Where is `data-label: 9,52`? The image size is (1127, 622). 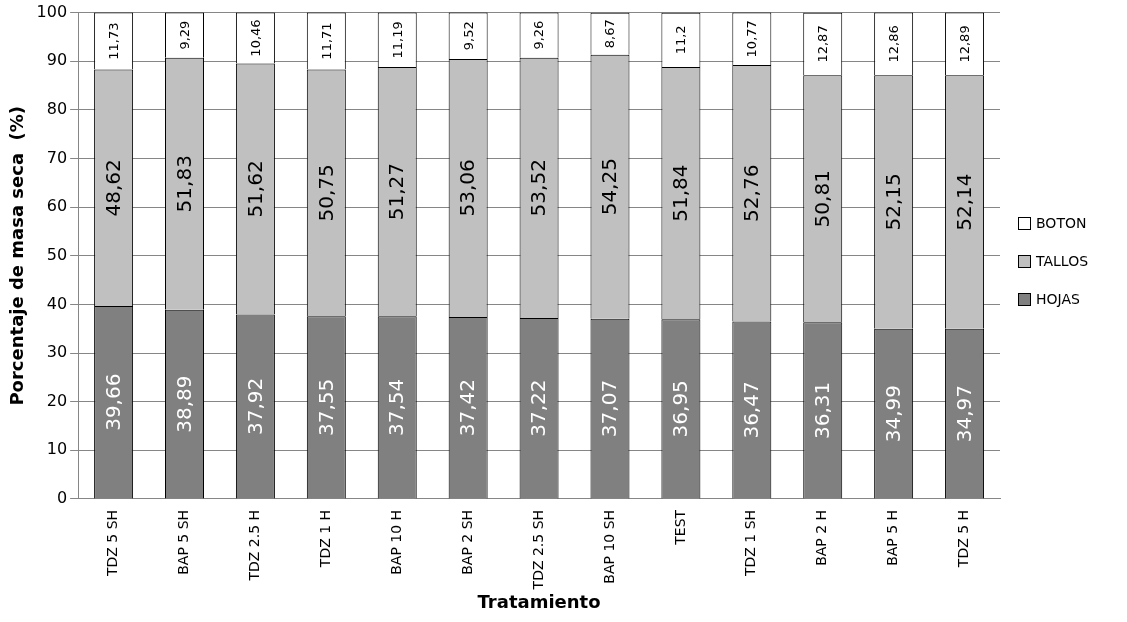
data-label: 9,52 is located at coordinates (468, 36).